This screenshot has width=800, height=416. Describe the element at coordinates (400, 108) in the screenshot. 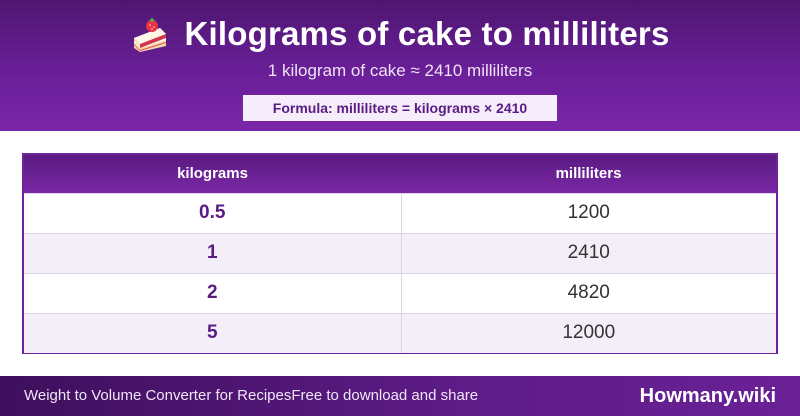

I see `formula-box: Formula: milliliters = kilograms × 2410` at that location.